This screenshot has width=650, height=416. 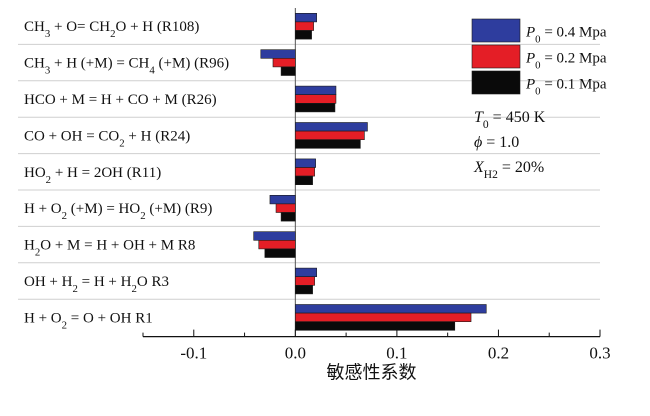 What do you see at coordinates (126, 66) in the screenshot?
I see `reaction-label: CH3 + H (+M) = CH4 (+M) (R96)` at bounding box center [126, 66].